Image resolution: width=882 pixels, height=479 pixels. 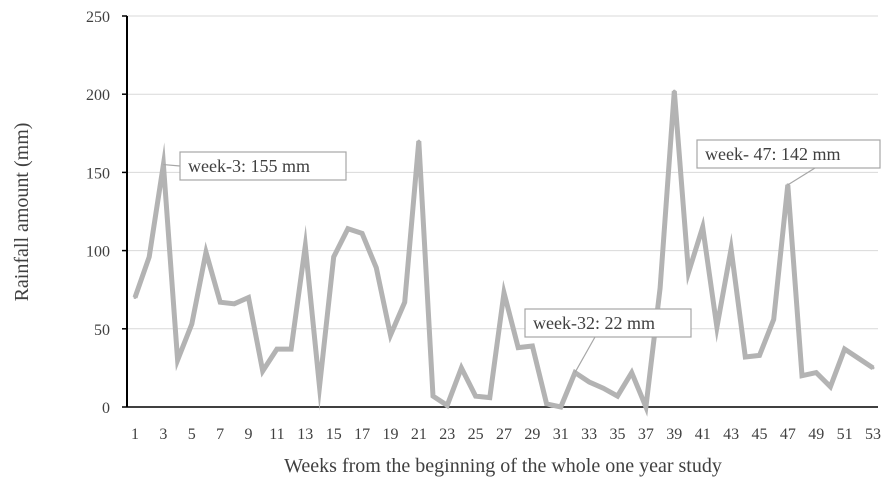 I want to click on y-tick-label: 250, so click(x=98, y=17).